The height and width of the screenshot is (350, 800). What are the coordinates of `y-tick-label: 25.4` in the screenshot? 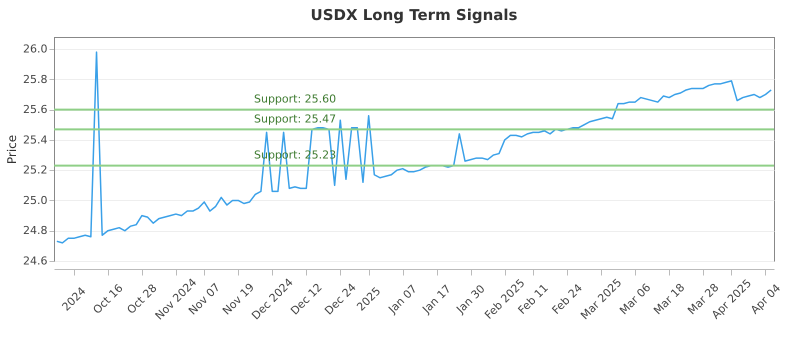 It's located at (35, 139).